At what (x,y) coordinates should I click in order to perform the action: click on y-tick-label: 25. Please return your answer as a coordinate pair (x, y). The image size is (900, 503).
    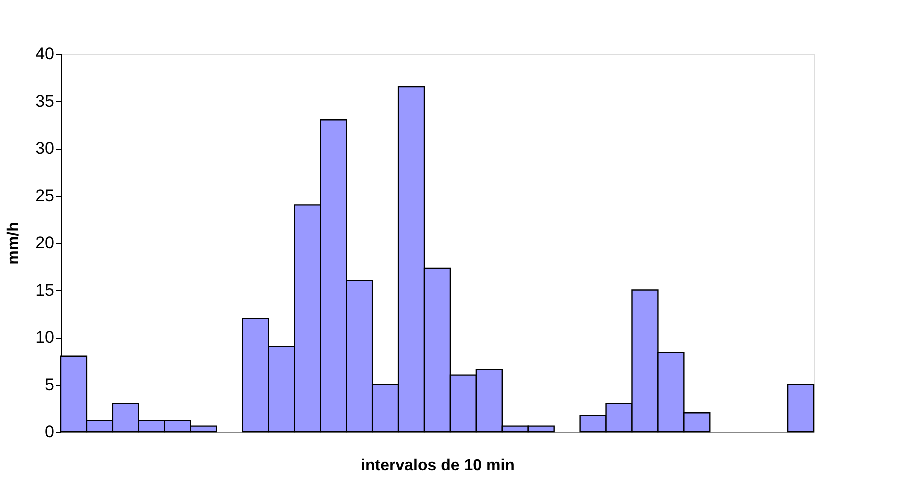
    Looking at the image, I should click on (45, 196).